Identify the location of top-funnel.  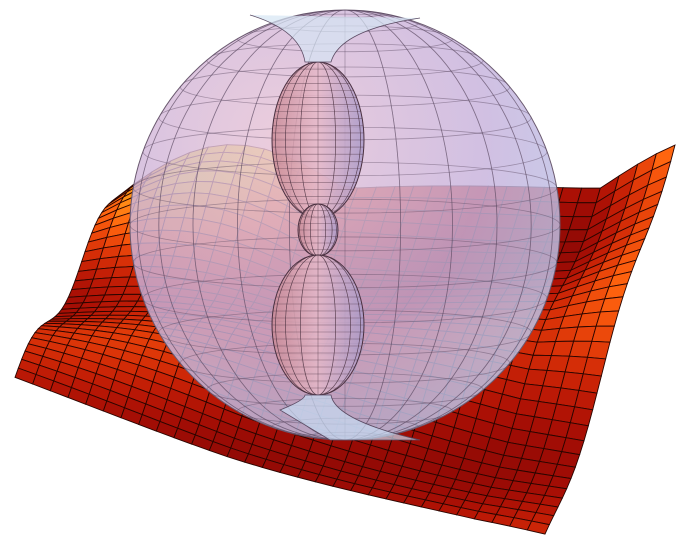
(335, 38).